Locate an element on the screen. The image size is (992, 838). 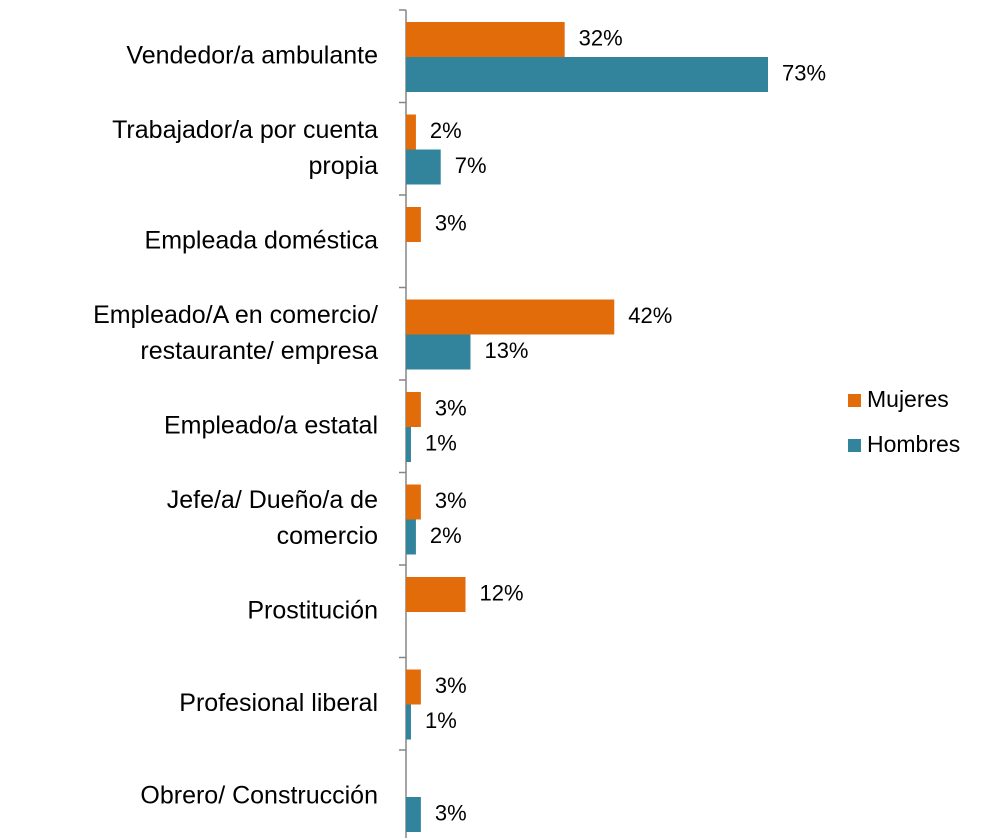
category-label: Jefe/a/ Dueño/a de comercio is located at coordinates (272, 517).